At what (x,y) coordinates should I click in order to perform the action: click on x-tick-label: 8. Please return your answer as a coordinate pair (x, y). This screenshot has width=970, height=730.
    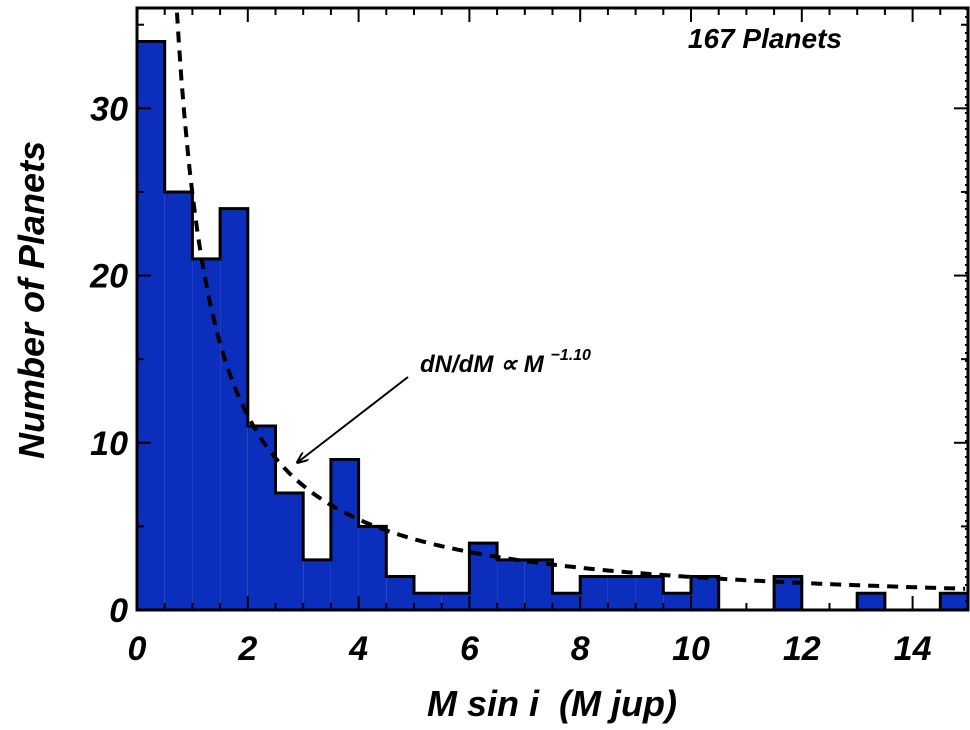
    Looking at the image, I should click on (580, 649).